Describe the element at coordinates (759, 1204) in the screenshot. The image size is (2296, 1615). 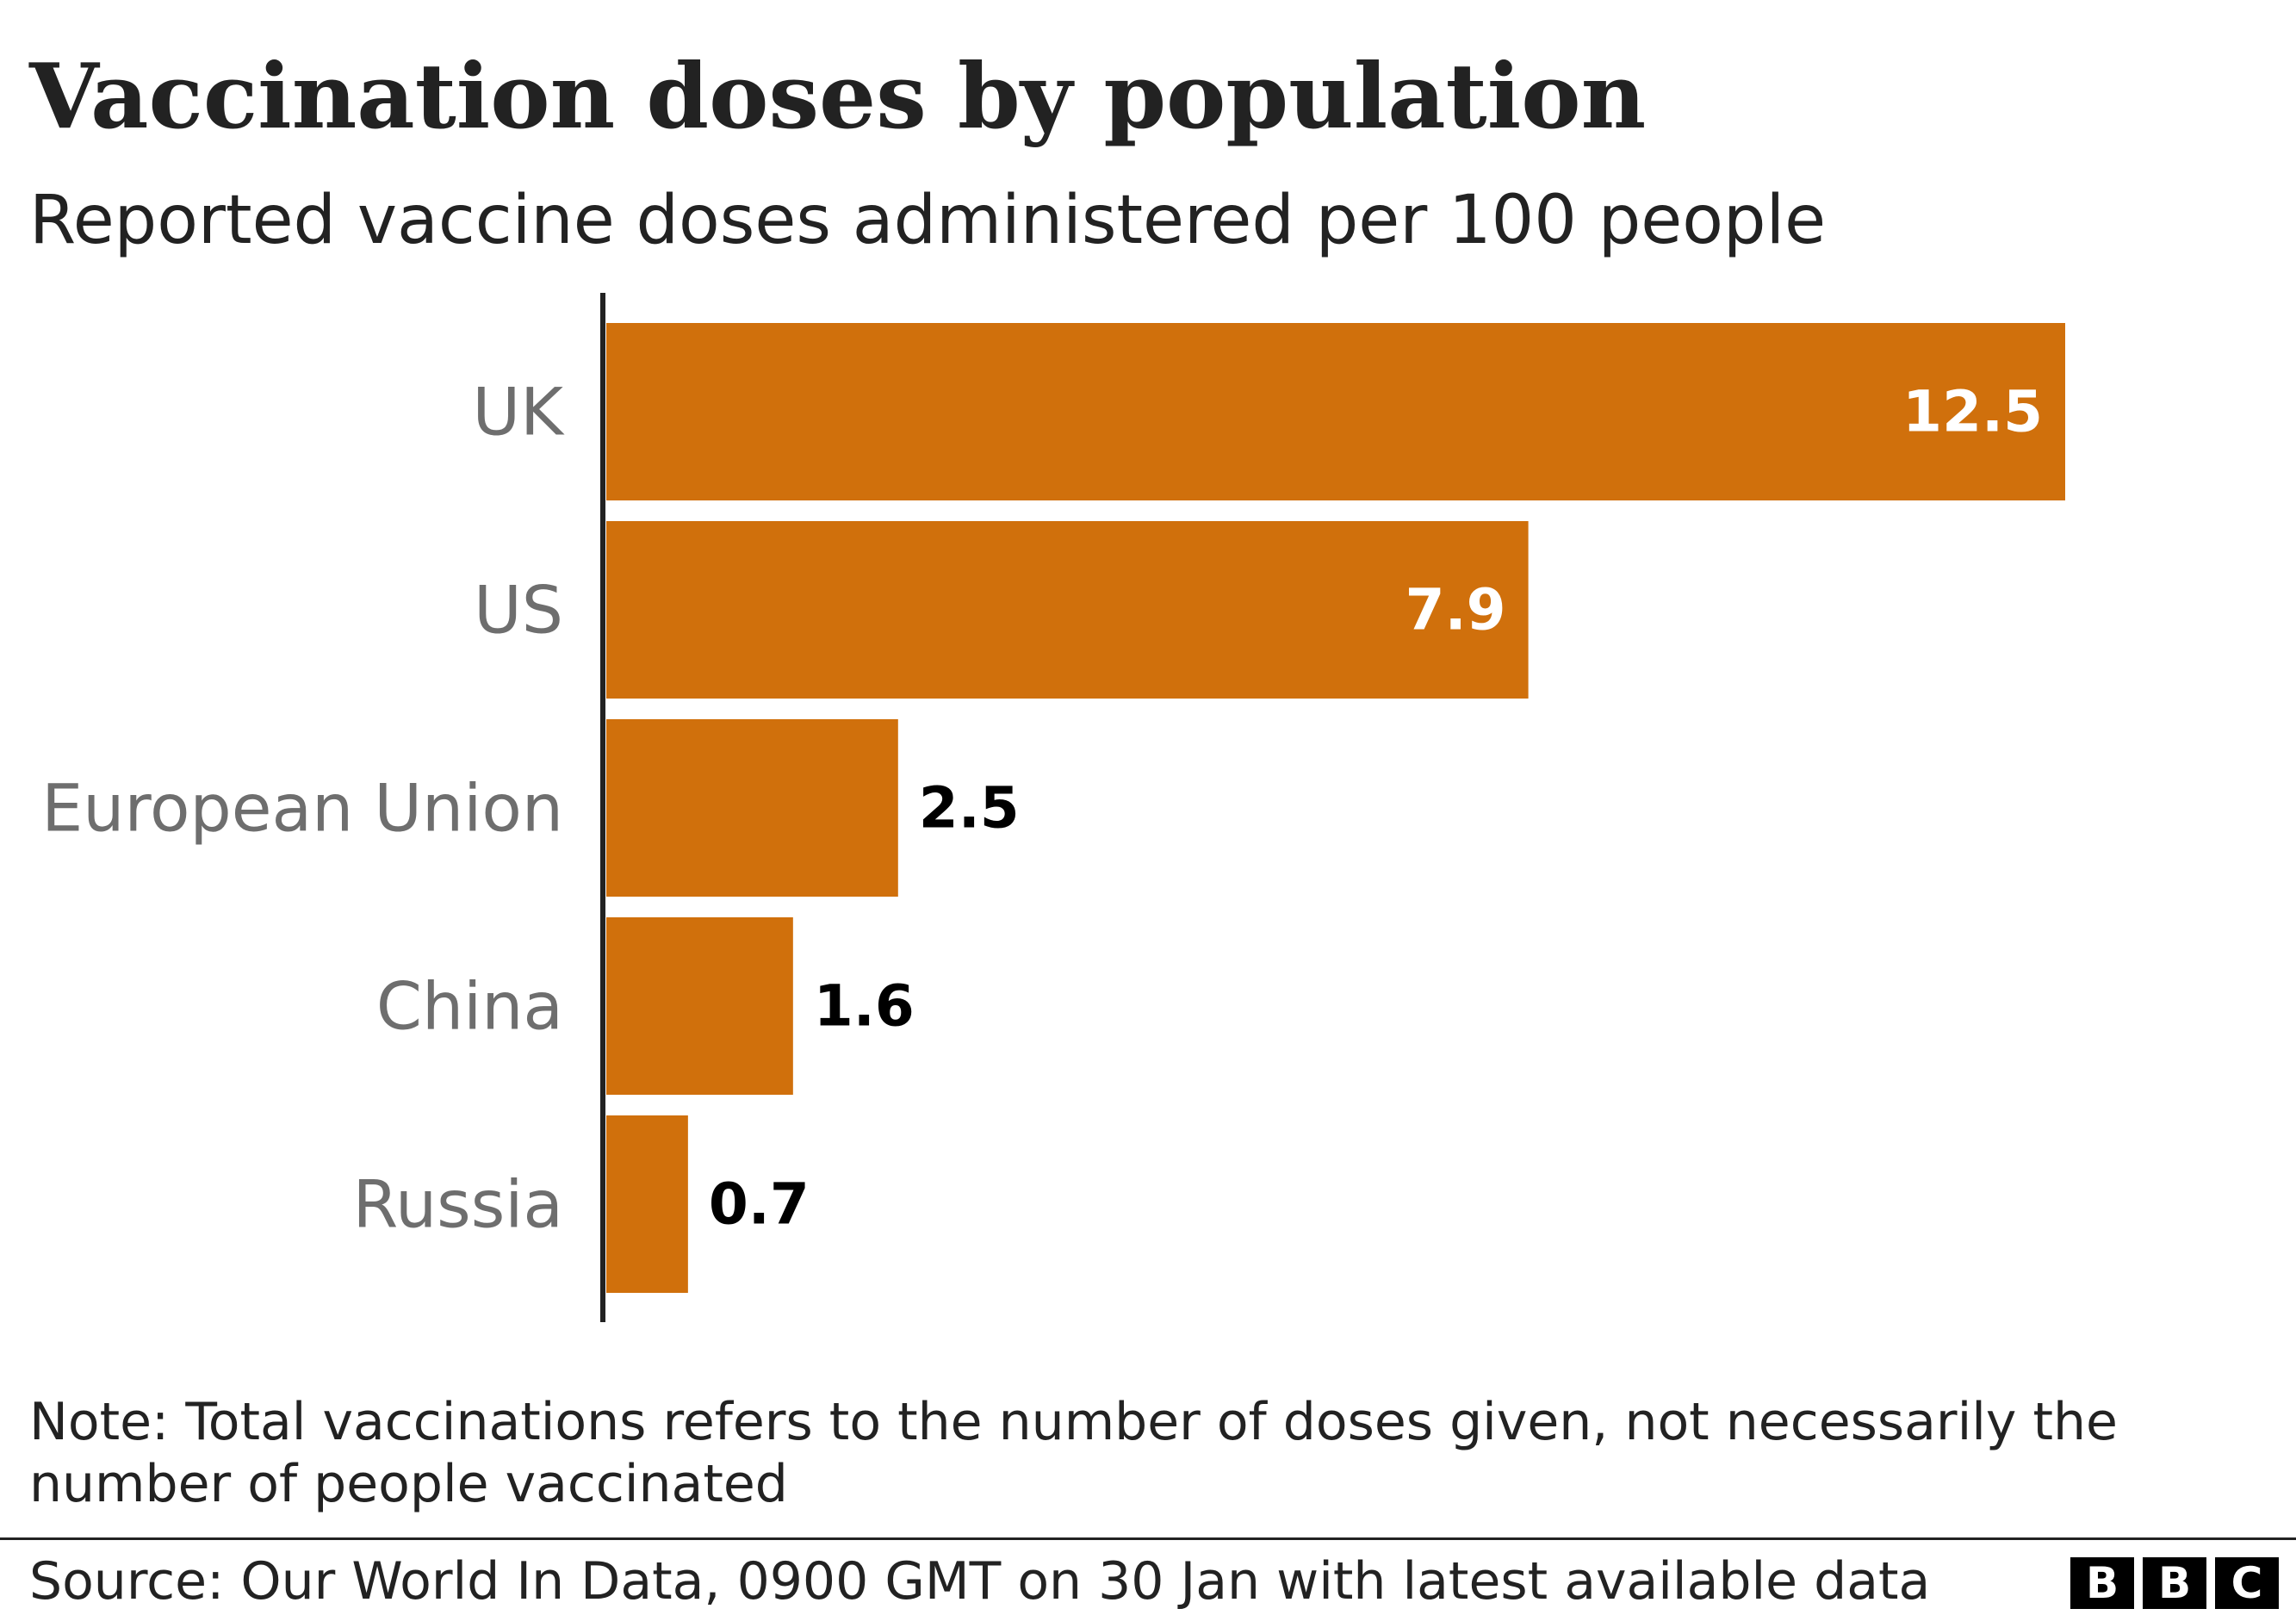
I see `value-label: 0.7` at that location.